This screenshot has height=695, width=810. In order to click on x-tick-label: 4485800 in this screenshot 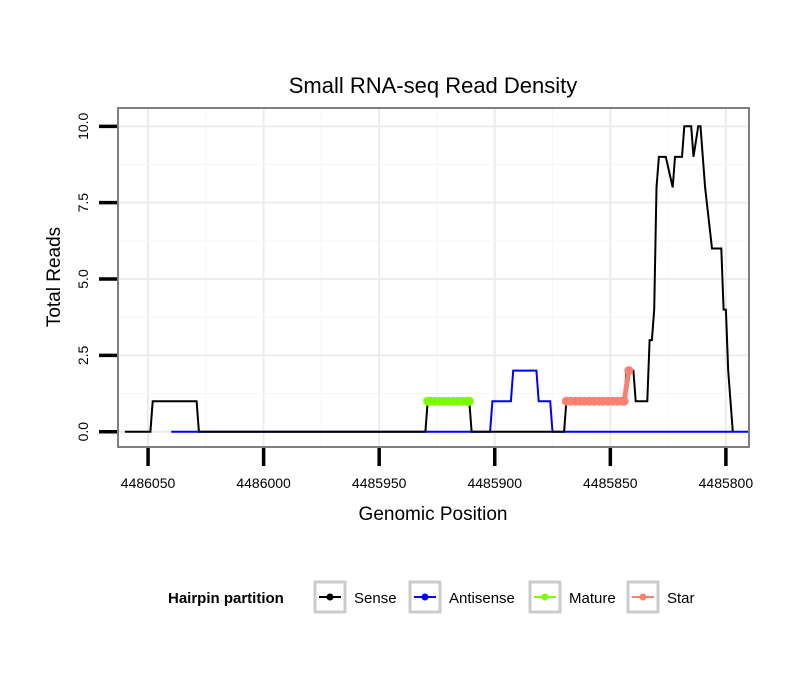, I will do `click(726, 483)`.